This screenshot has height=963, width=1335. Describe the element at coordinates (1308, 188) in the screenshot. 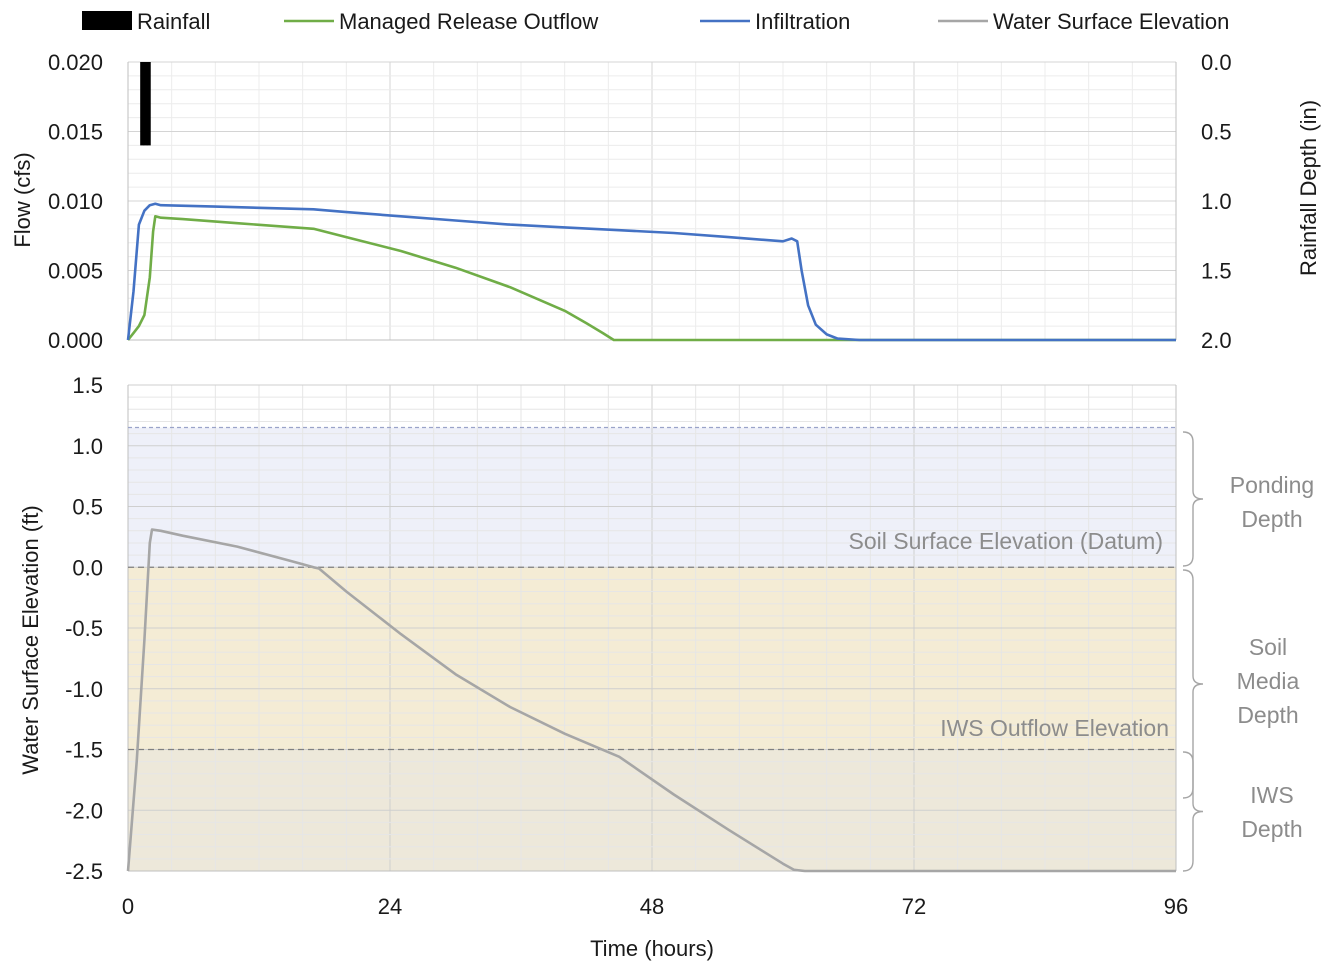

I see `rainfall-depth-axis-title: Rainfall Depth (in)` at that location.